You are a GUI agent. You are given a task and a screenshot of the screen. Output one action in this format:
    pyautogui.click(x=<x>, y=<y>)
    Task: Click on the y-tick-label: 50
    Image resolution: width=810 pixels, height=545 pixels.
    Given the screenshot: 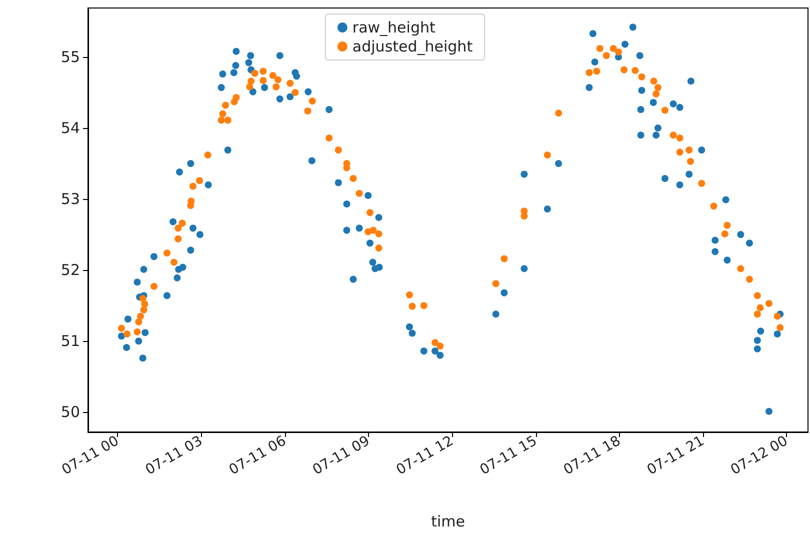 What is the action you would take?
    pyautogui.click(x=70, y=412)
    